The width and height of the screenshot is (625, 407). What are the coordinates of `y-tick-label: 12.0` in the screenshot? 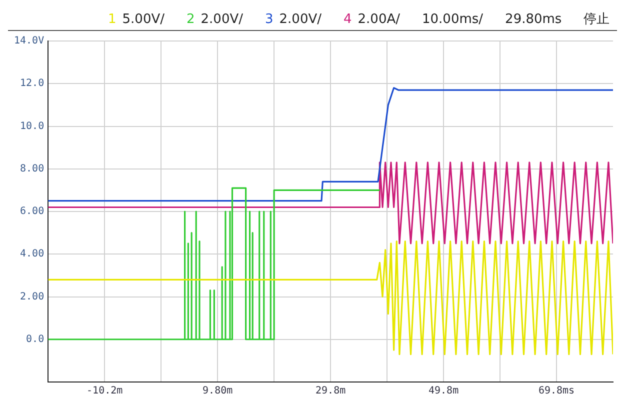 It's located at (32, 84).